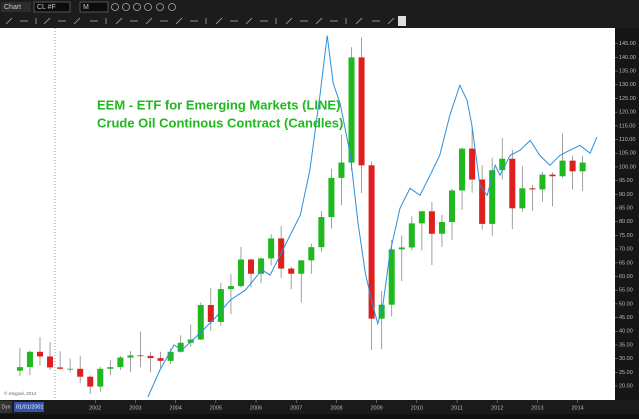 The width and height of the screenshot is (639, 419). I want to click on y-tick-label: 90.00, so click(626, 195).